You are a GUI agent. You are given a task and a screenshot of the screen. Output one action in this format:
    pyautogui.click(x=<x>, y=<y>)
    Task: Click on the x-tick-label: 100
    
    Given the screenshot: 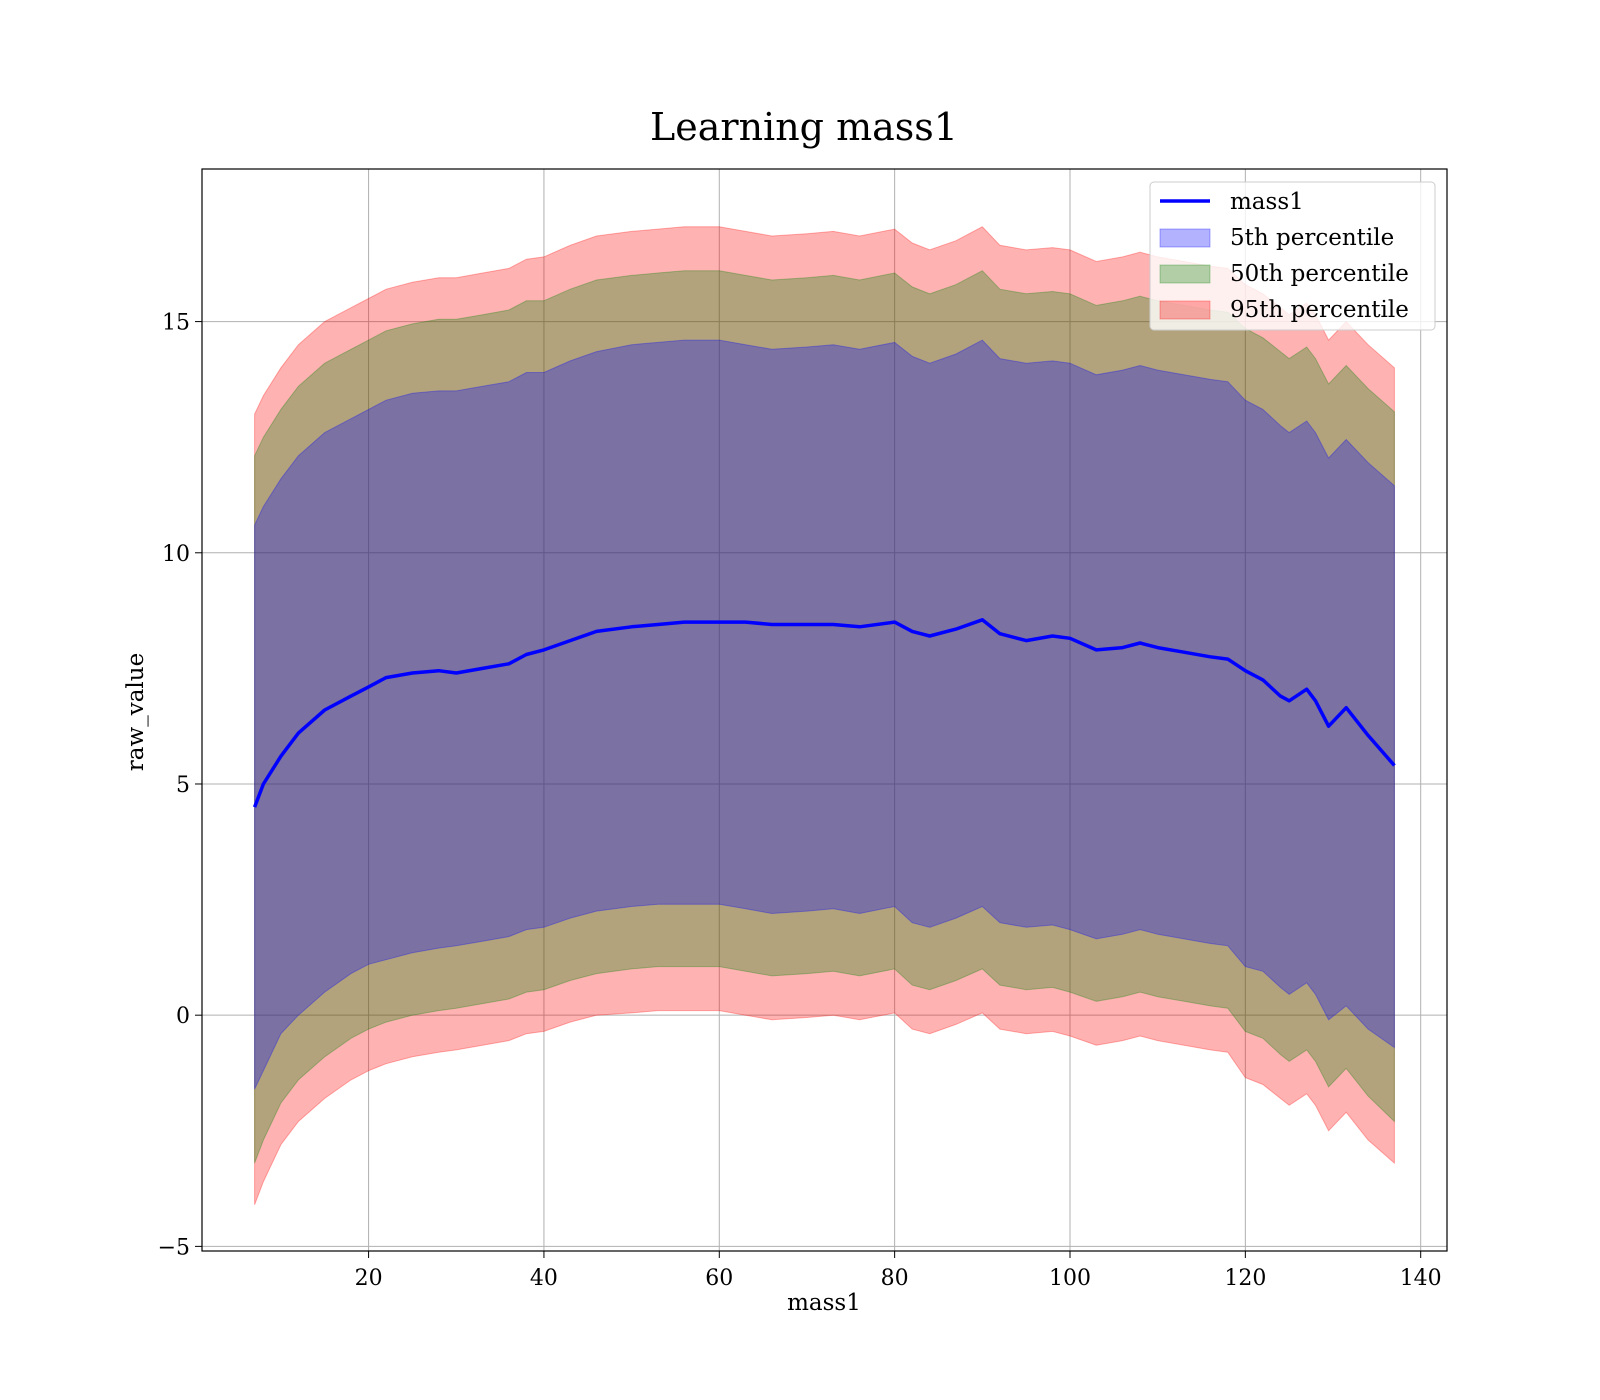 What is the action you would take?
    pyautogui.click(x=1070, y=1278)
    